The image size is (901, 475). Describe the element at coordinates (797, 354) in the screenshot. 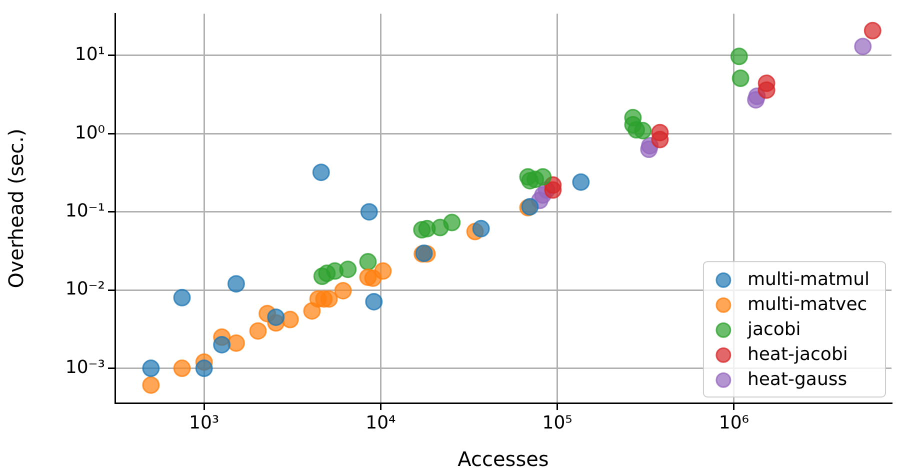

I see `legend-label: heat-jacobi` at that location.